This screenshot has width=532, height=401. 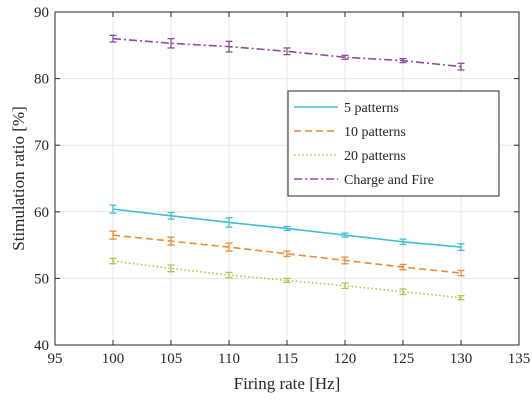 What do you see at coordinates (41, 80) in the screenshot?
I see `y-tick-label: 80` at bounding box center [41, 80].